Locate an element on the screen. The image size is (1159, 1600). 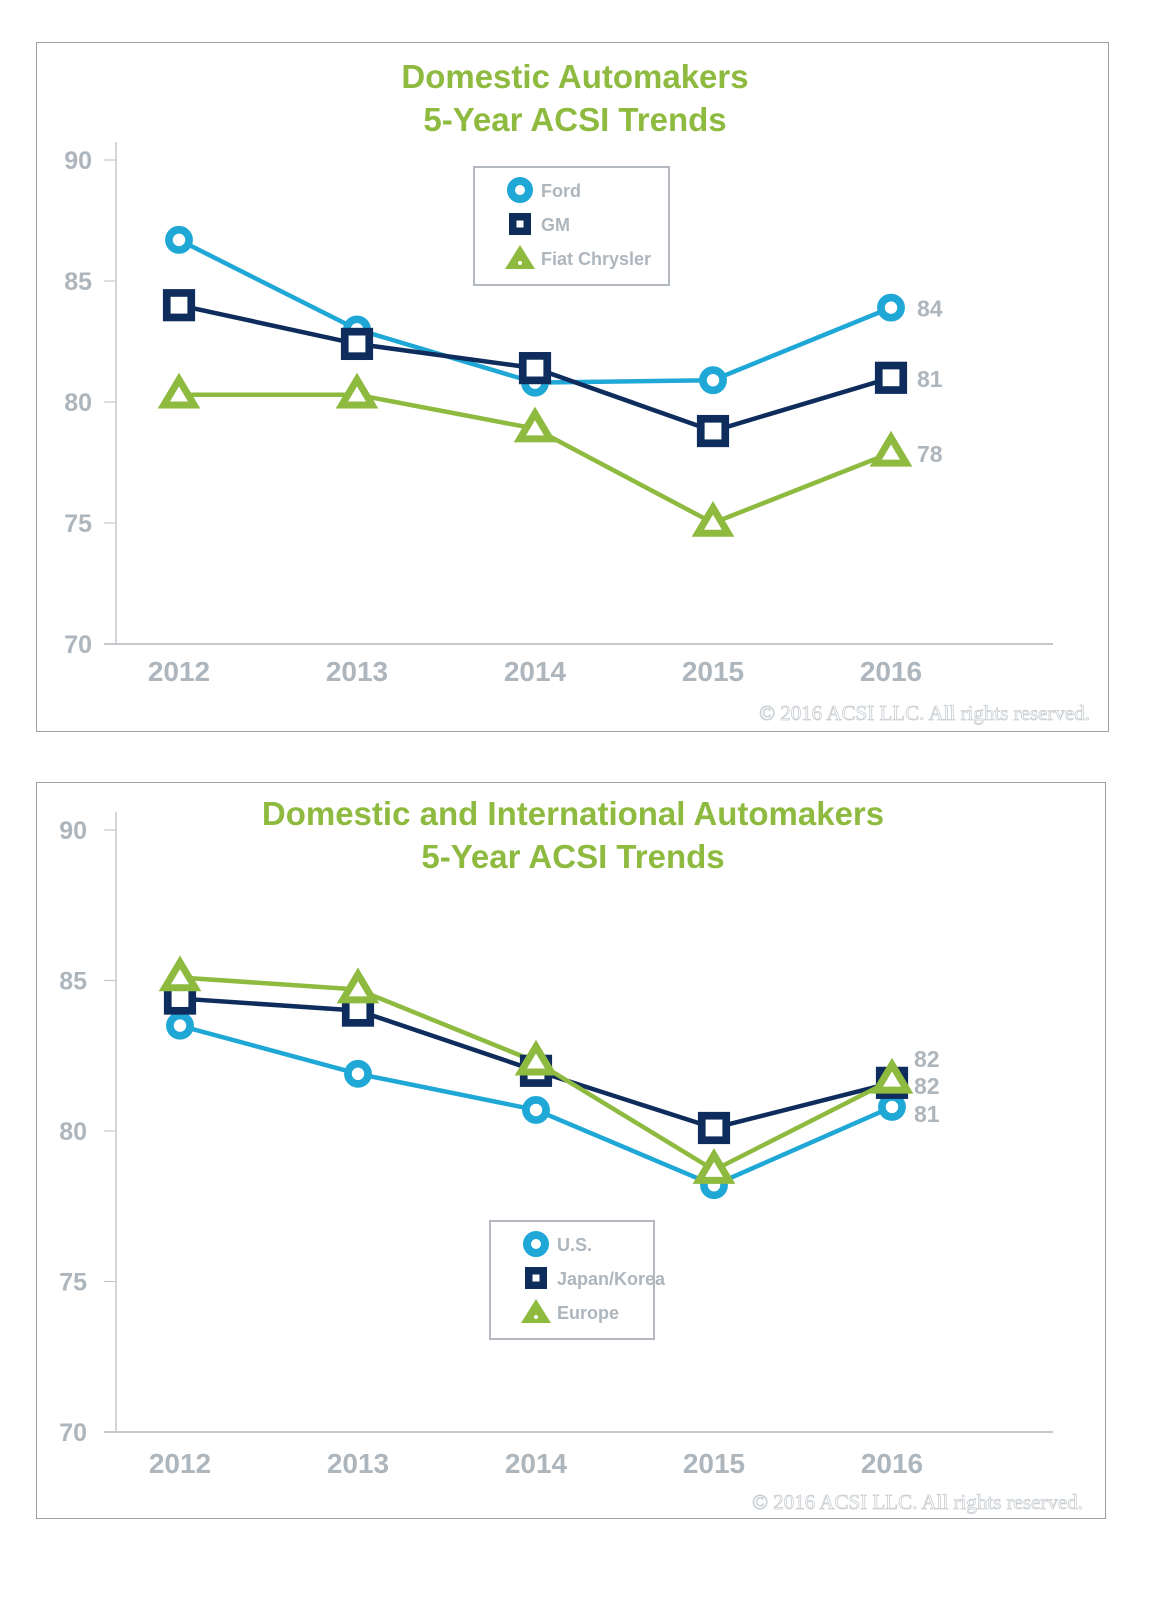
legend-label: GM is located at coordinates (555, 225).